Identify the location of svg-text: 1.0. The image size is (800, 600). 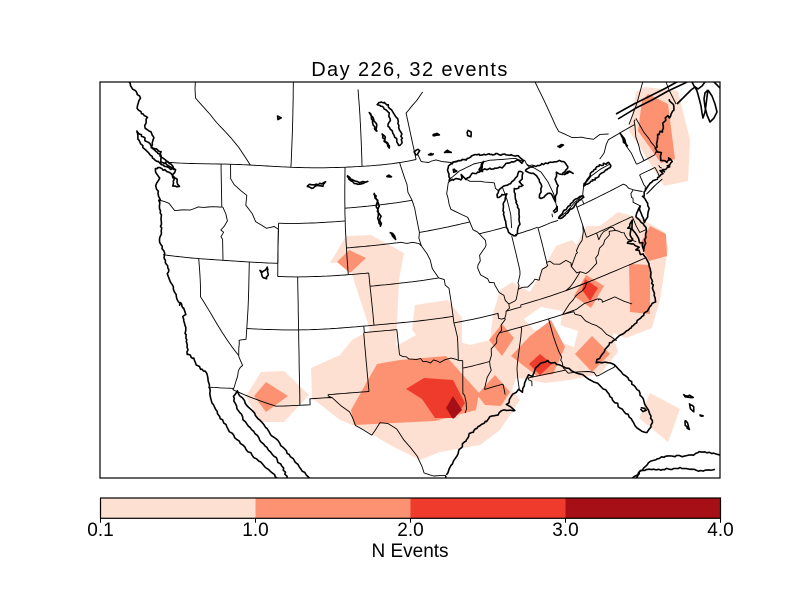
(255, 530).